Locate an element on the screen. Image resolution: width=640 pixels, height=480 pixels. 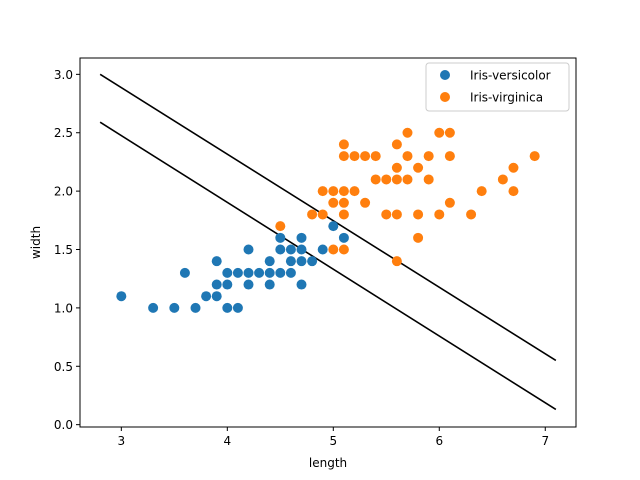
y-axis-label: width is located at coordinates (36, 242).